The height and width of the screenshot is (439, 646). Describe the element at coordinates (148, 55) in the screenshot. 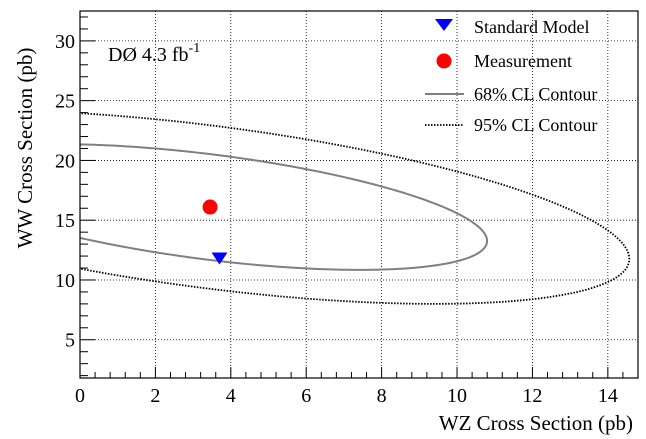

I see `experiment-label-text: DØ 4.3 fb` at that location.